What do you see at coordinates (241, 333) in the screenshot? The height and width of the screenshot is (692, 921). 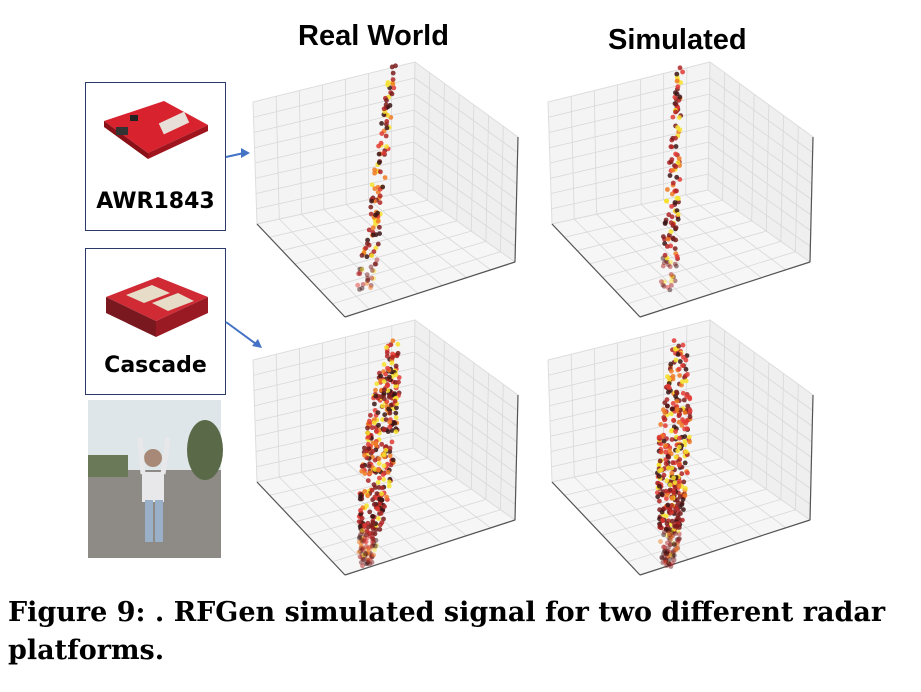 I see `arrow-line` at bounding box center [241, 333].